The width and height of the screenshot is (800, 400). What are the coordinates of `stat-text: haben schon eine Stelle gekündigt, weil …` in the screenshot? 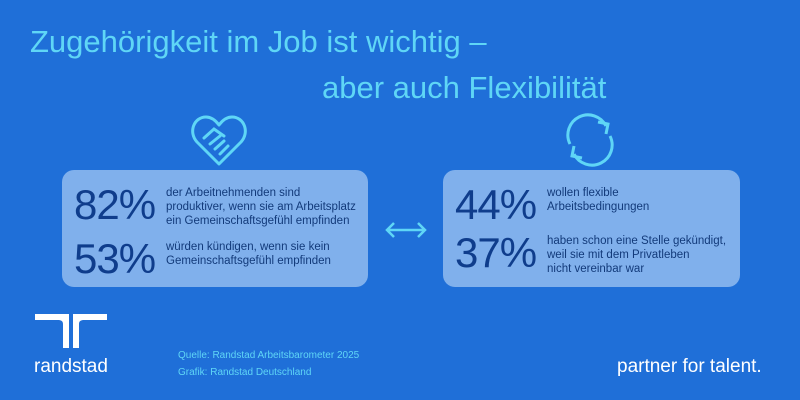 It's located at (636, 254).